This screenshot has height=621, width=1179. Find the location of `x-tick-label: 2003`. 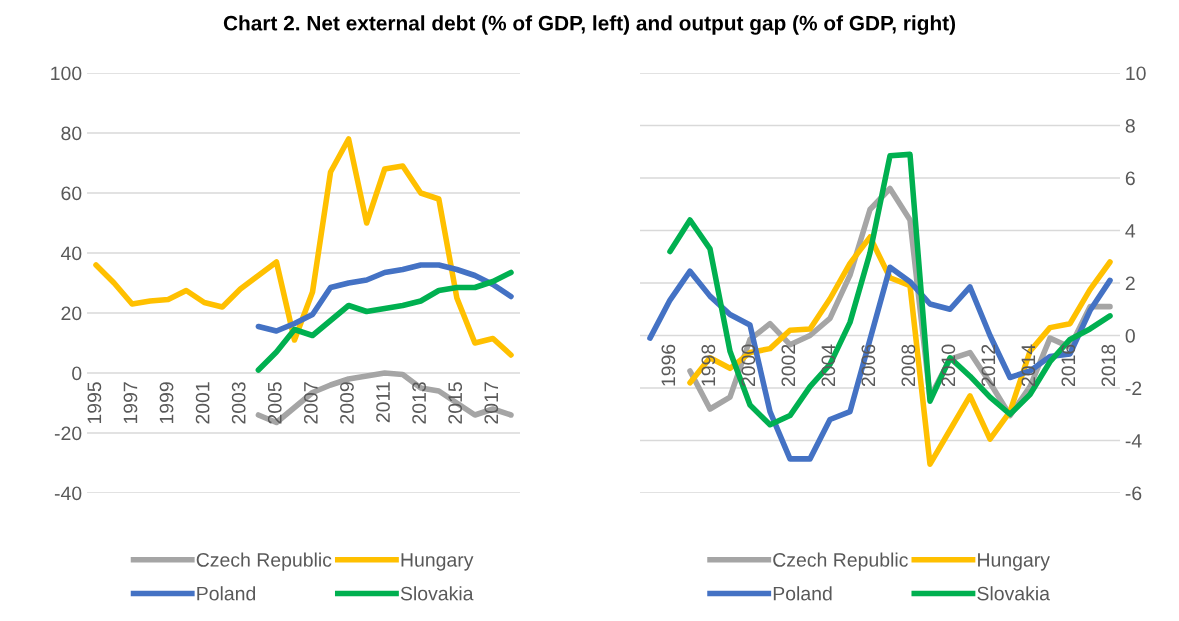

x-tick-label: 2003 is located at coordinates (238, 403).